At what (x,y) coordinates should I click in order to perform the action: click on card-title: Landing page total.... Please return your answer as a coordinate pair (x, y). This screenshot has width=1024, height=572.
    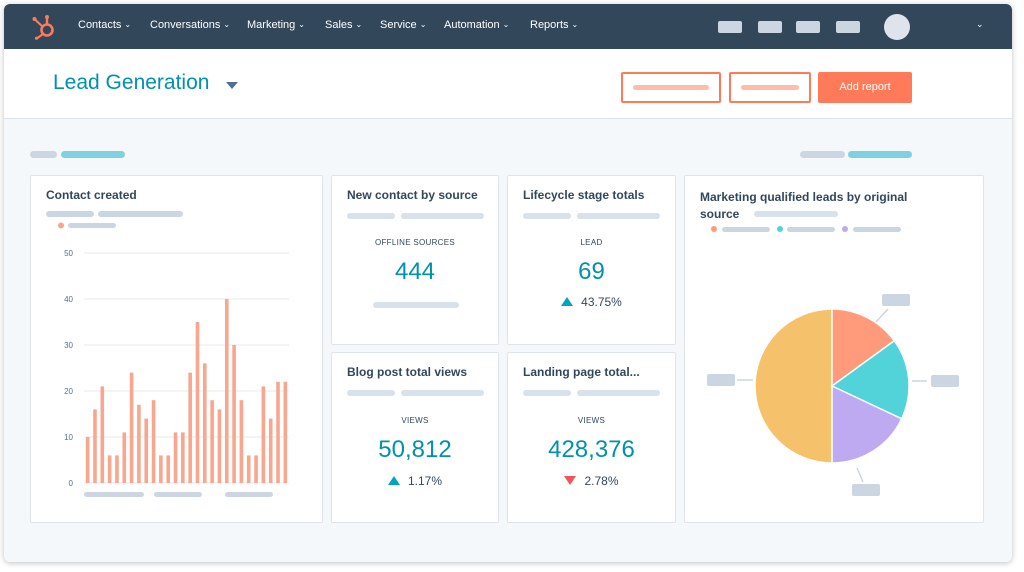
    Looking at the image, I should click on (581, 372).